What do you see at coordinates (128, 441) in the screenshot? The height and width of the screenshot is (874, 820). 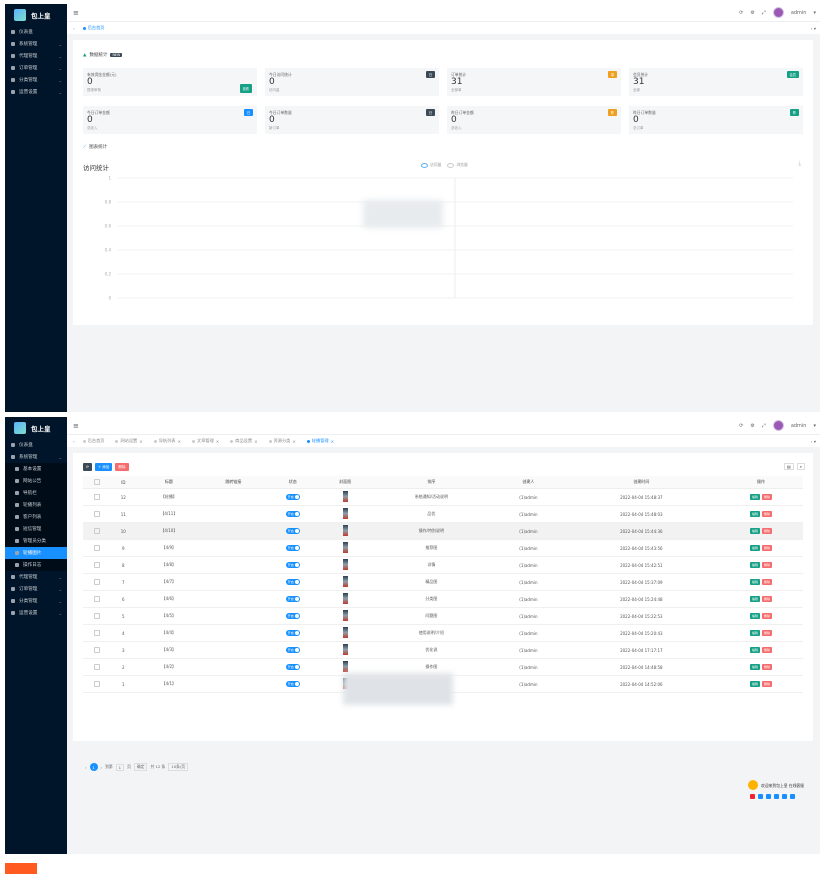 I see `tab-item: 网站设置 ×` at bounding box center [128, 441].